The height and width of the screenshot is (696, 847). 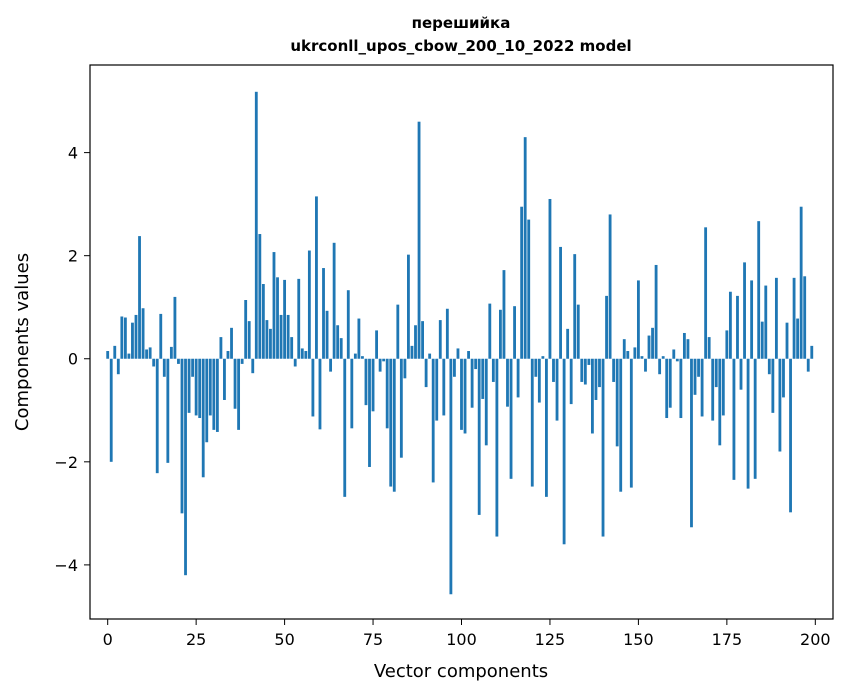 What do you see at coordinates (815, 639) in the screenshot?
I see `x-tick-label: 200` at bounding box center [815, 639].